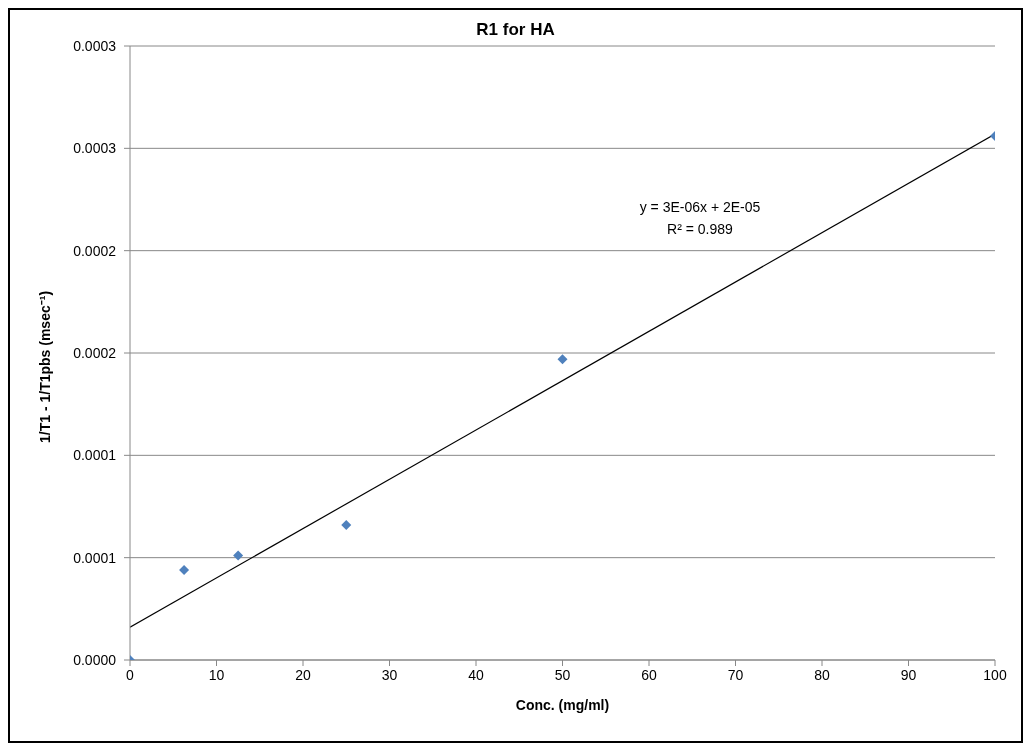  What do you see at coordinates (303, 675) in the screenshot?
I see `x-tick-label: 20` at bounding box center [303, 675].